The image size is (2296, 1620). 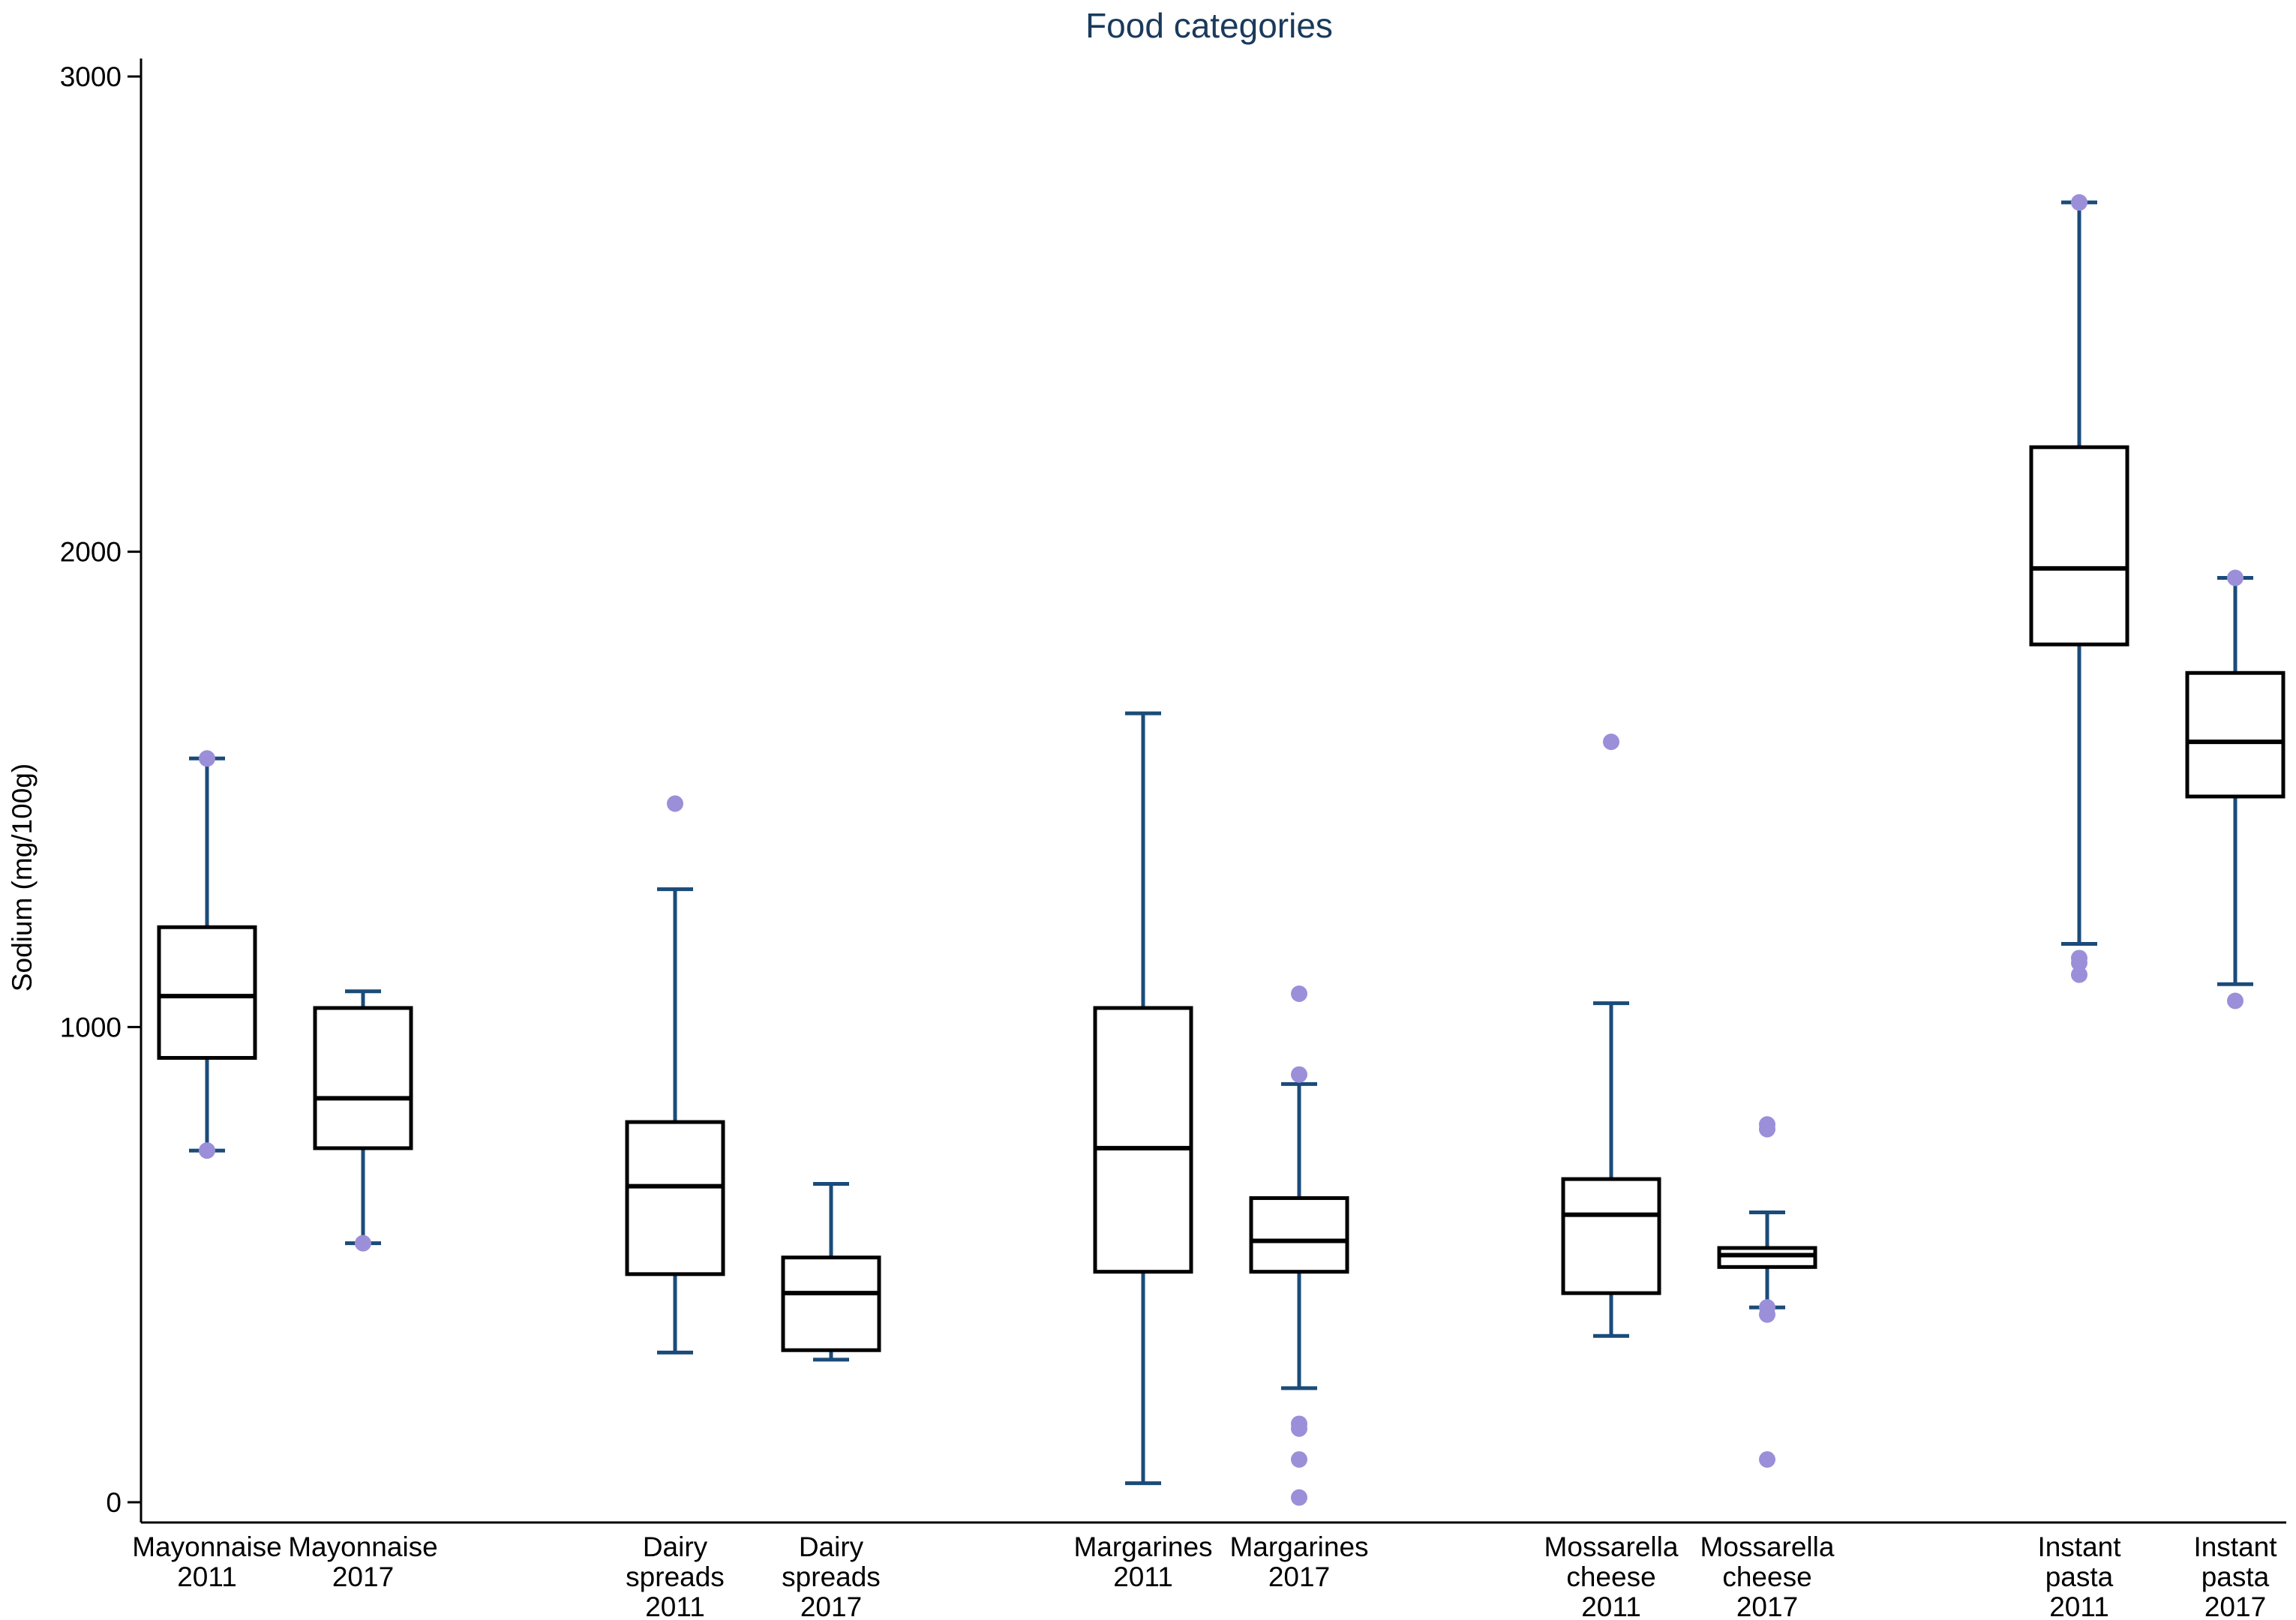 I want to click on y-axis-label: Sodium (mg/100g), so click(x=22, y=878).